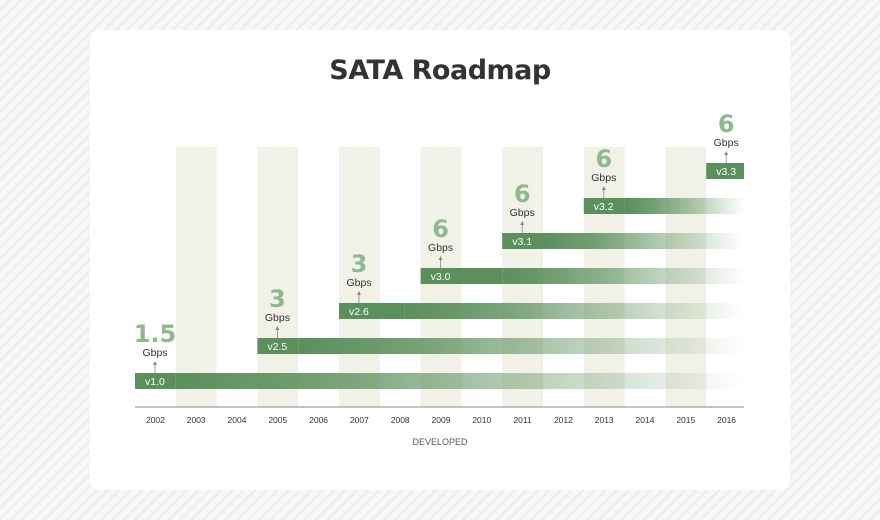 This screenshot has height=520, width=880. What do you see at coordinates (277, 299) in the screenshot?
I see `speed-value-v2.5: 3` at bounding box center [277, 299].